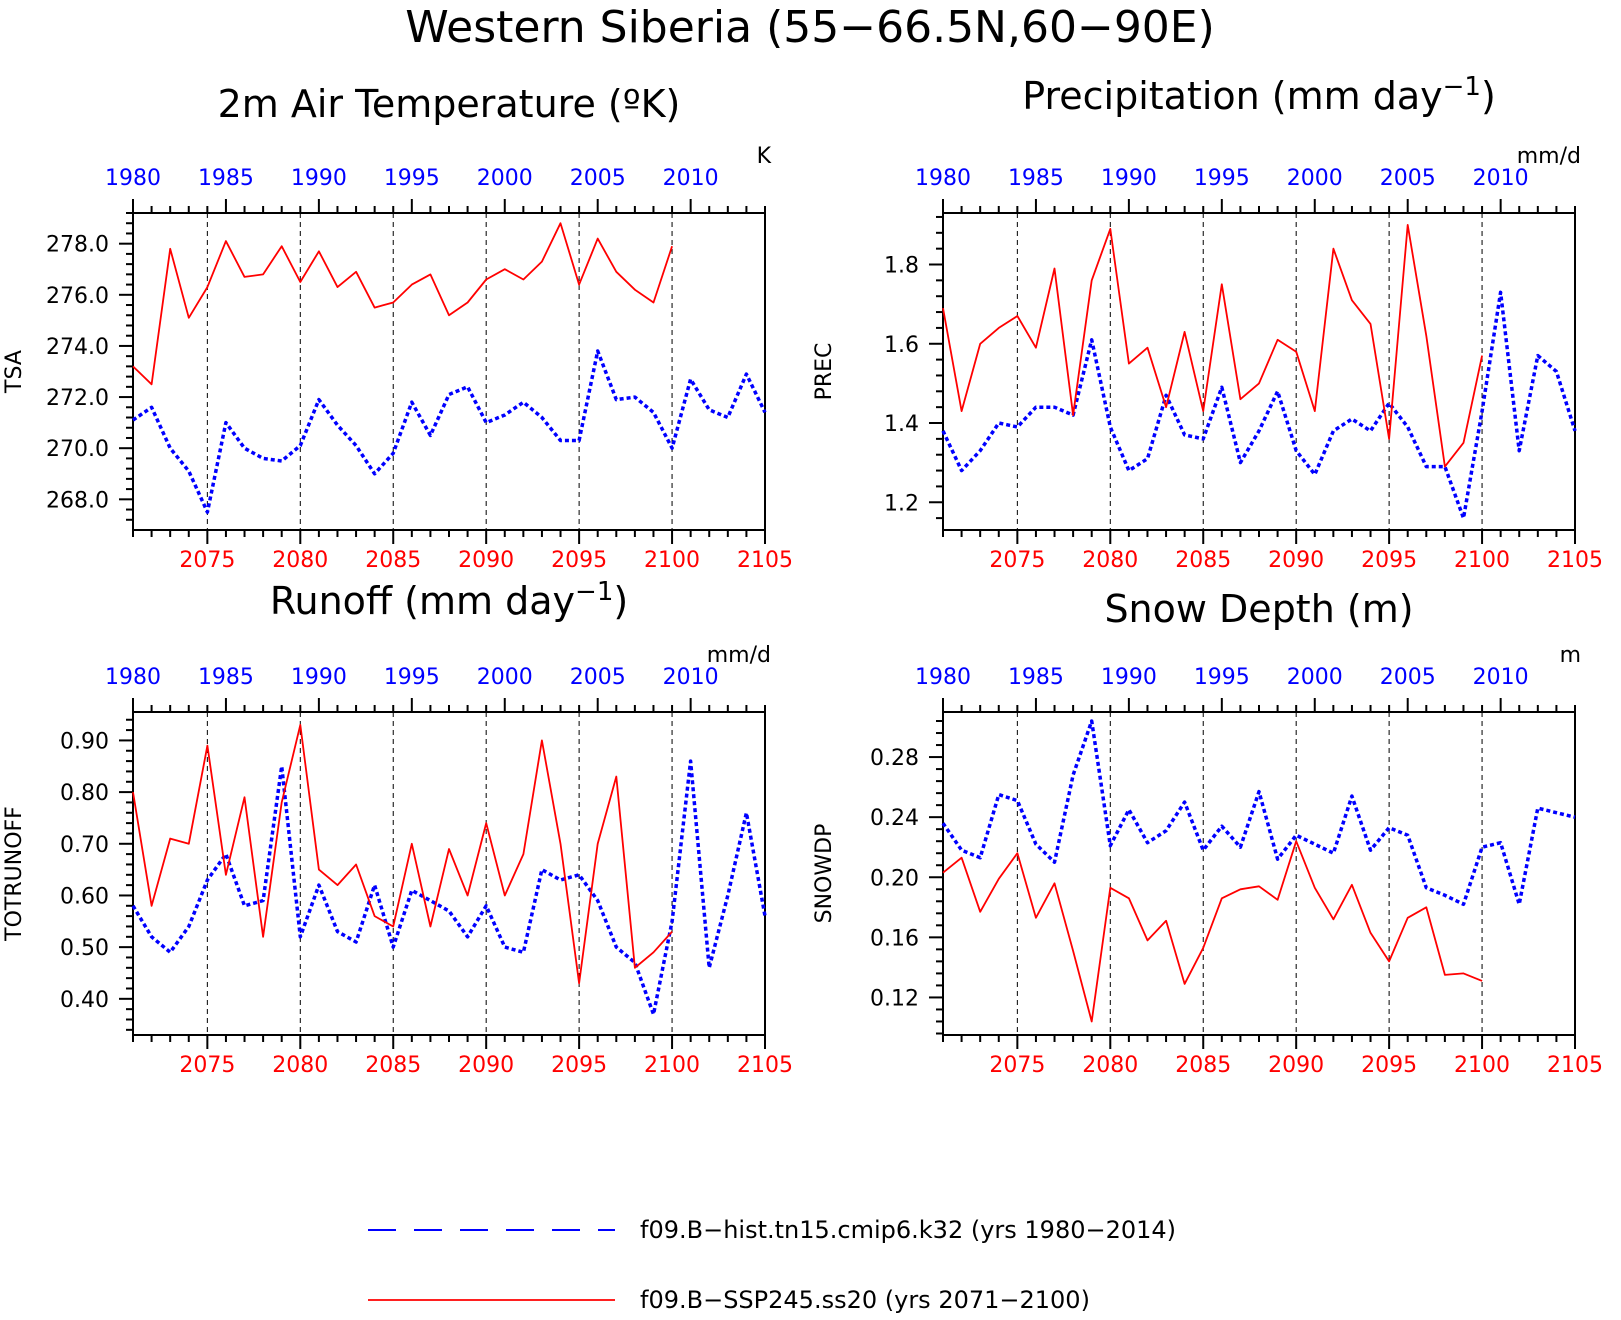 The image size is (1621, 1320). What do you see at coordinates (84, 948) in the screenshot?
I see `y-tick-label: 0.50` at bounding box center [84, 948].